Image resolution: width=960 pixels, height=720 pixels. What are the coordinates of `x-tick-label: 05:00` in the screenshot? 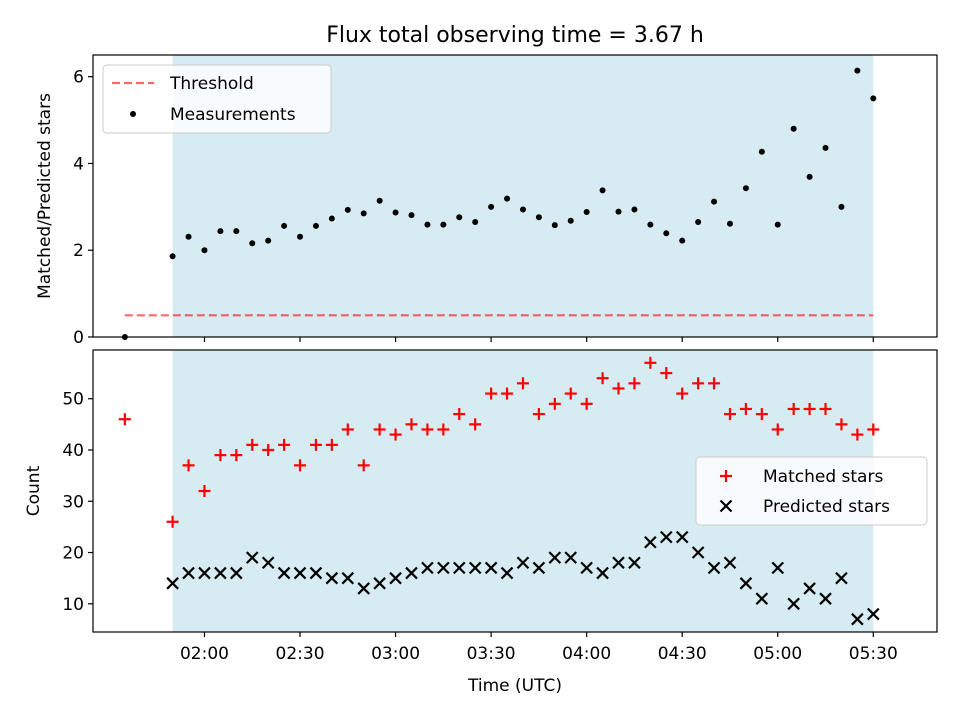 It's located at (777, 654).